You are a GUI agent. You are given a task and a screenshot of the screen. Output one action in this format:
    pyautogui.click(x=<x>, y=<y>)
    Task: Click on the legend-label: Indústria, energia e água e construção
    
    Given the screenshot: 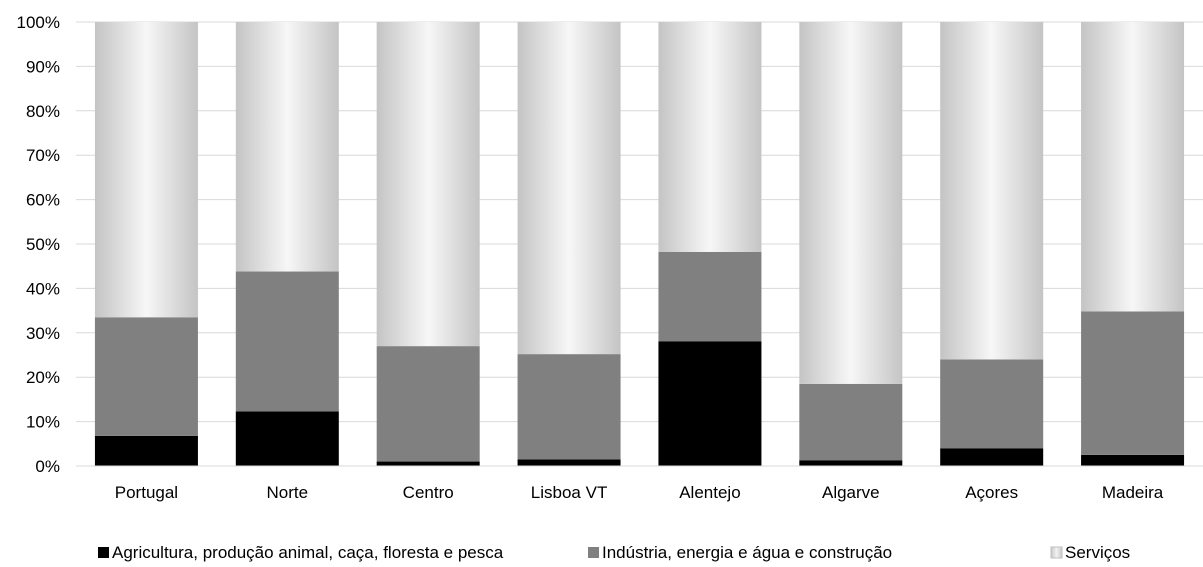 What is the action you would take?
    pyautogui.click(x=747, y=552)
    